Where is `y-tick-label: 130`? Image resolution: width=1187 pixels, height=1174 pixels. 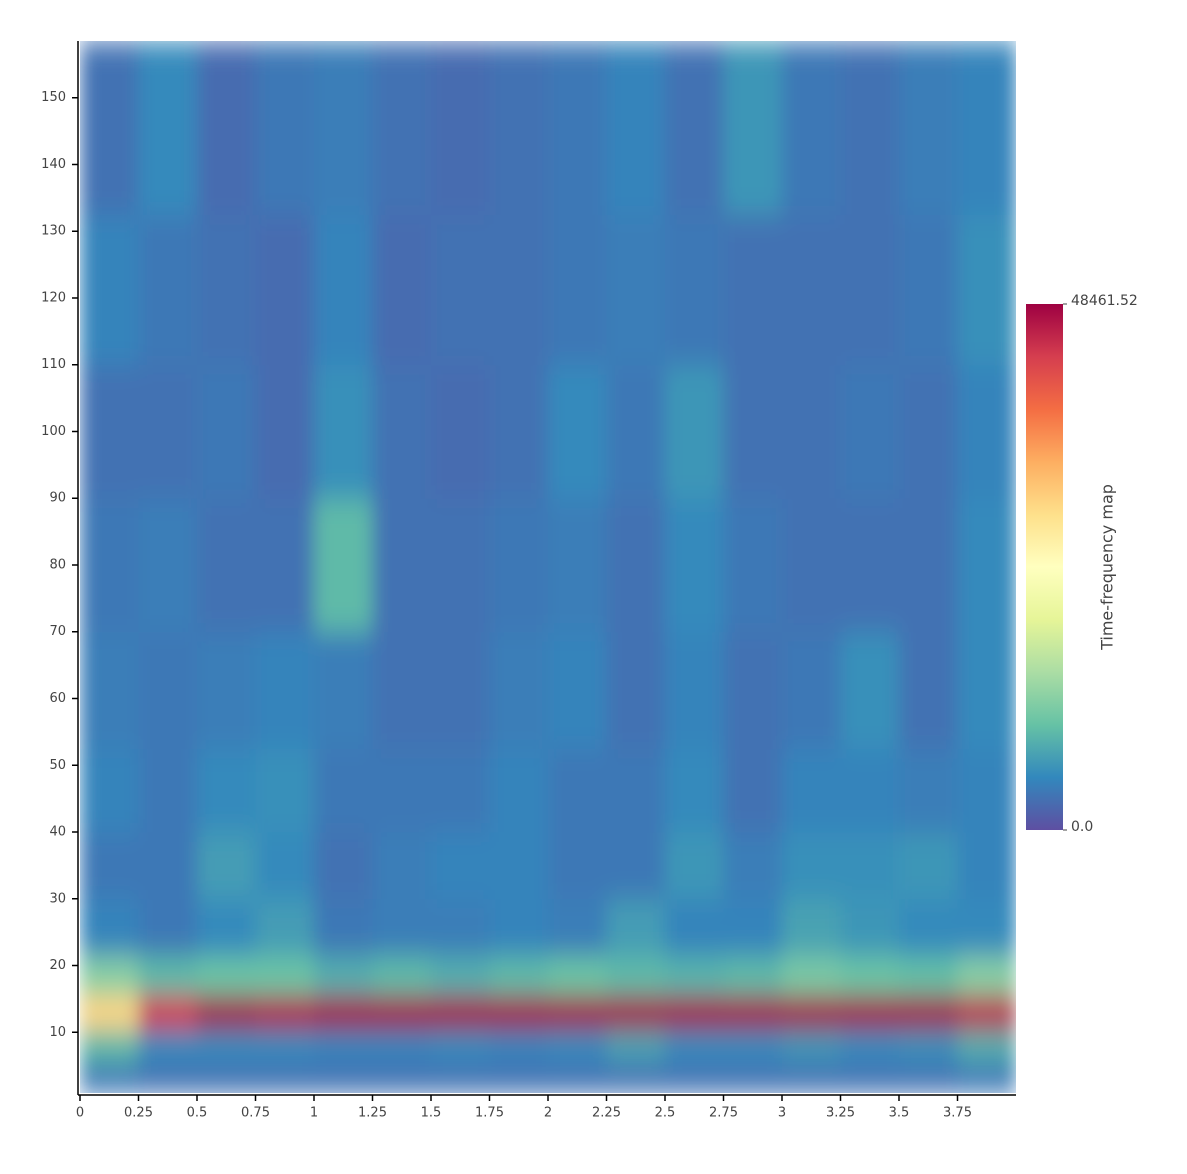 y-tick-label: 130 is located at coordinates (53, 231).